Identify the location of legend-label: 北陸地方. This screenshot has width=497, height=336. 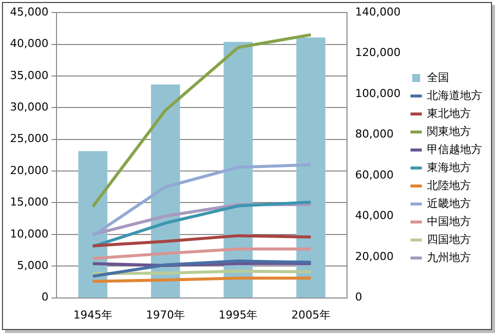
(449, 185).